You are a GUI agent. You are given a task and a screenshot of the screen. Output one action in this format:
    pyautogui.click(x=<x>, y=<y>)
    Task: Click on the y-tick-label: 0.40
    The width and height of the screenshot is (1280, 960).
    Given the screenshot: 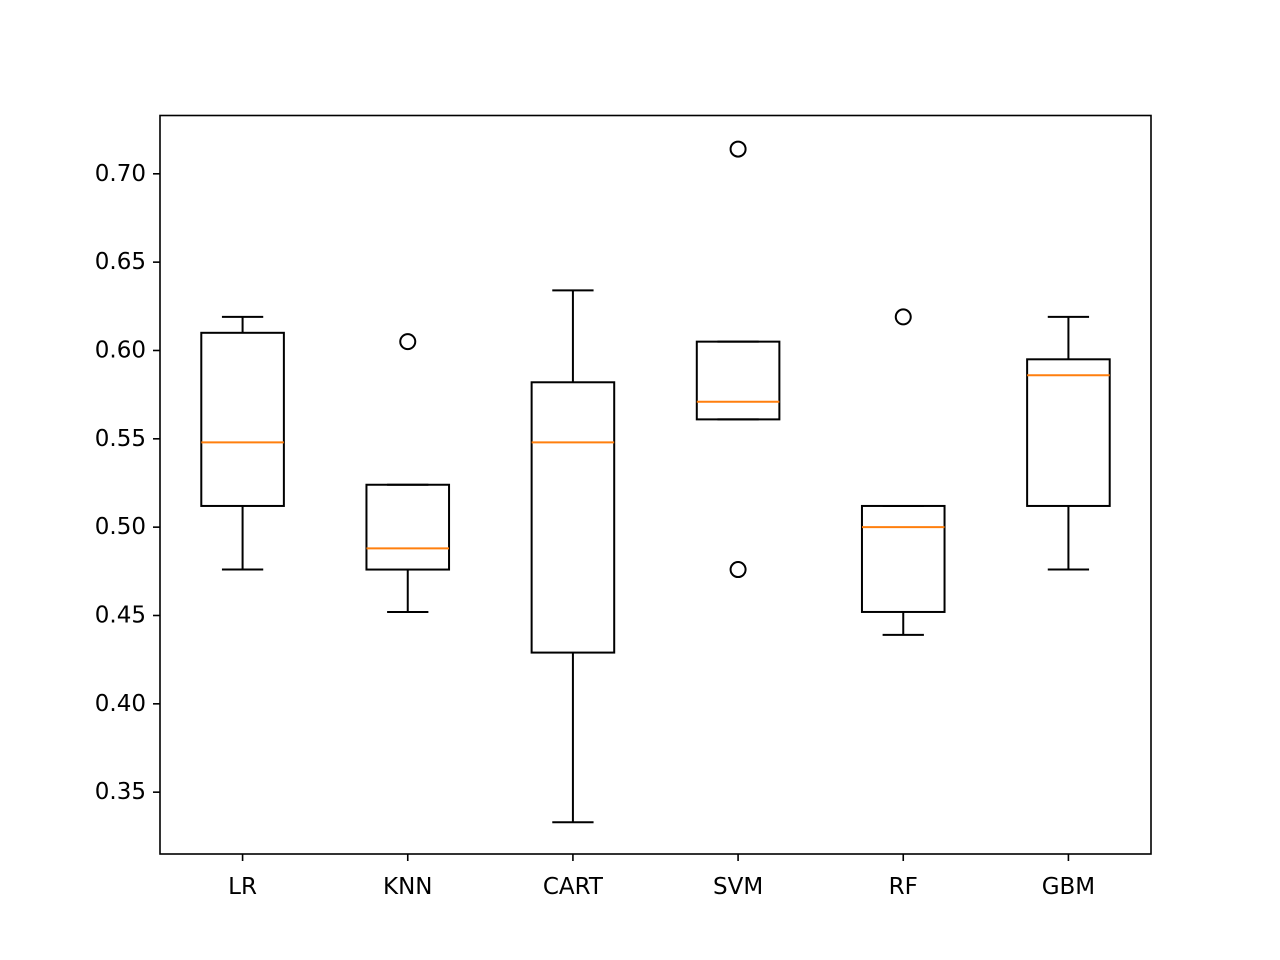 What is the action you would take?
    pyautogui.click(x=120, y=704)
    